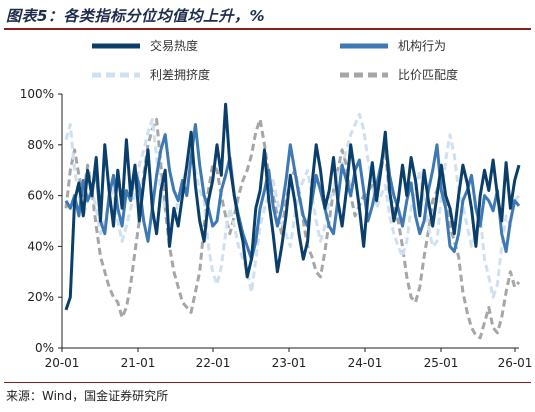 The width and height of the screenshot is (535, 412). I want to click on y-tick-label: 80%, so click(40, 145).